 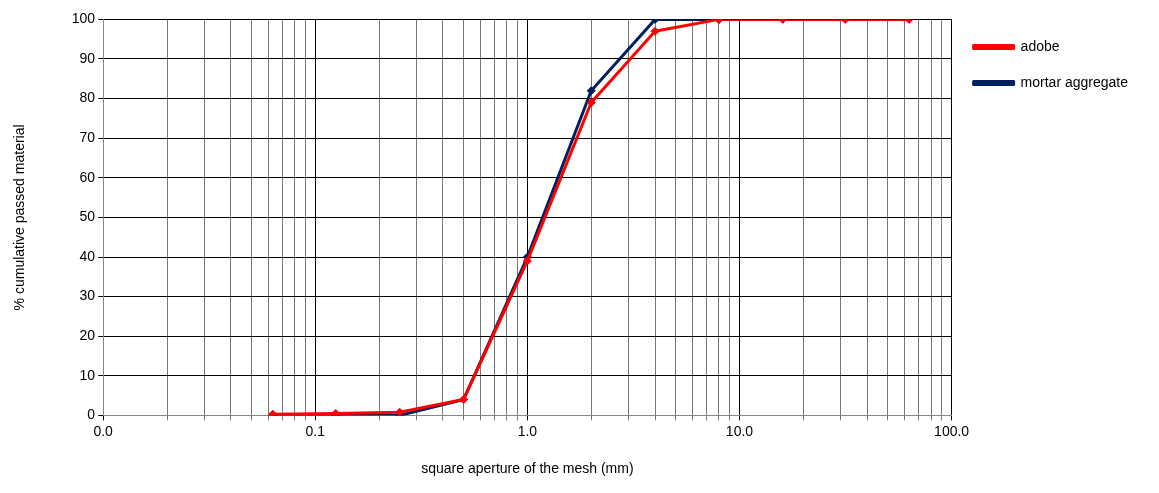 What do you see at coordinates (87, 374) in the screenshot?
I see `y-tick-label: 10` at bounding box center [87, 374].